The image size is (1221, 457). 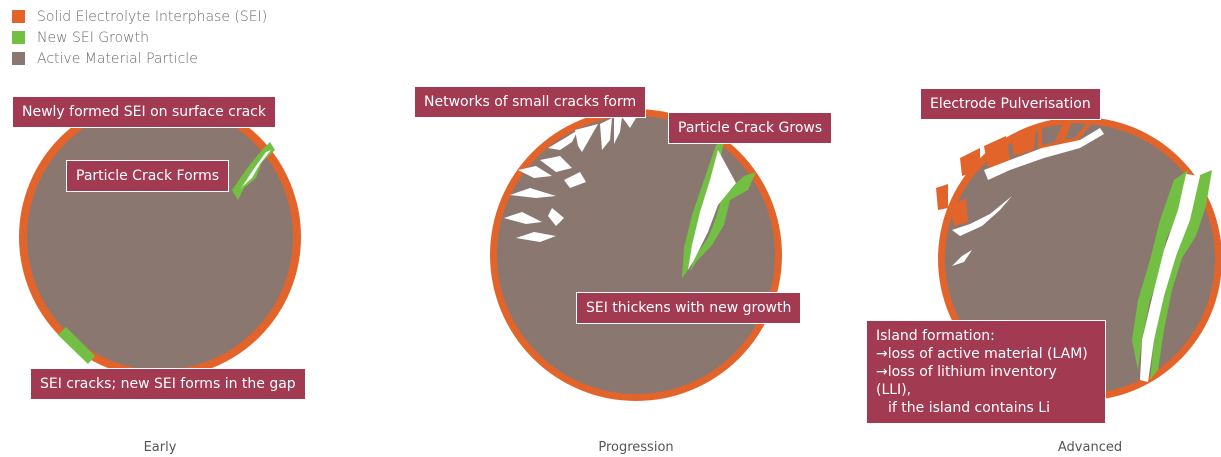 What do you see at coordinates (1170, 278) in the screenshot?
I see `advanced-main-crack` at bounding box center [1170, 278].